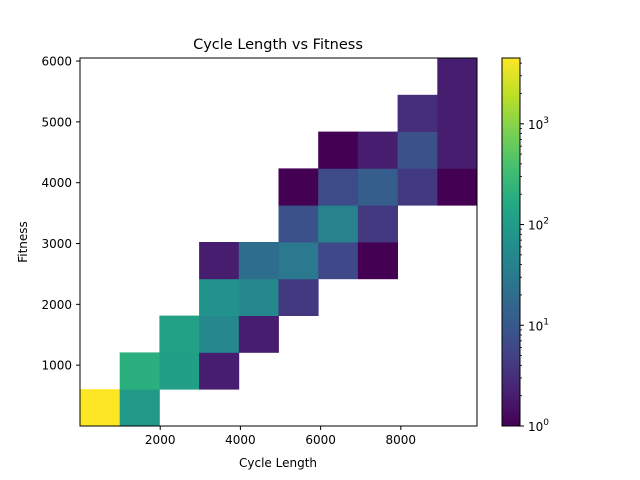 This screenshot has height=480, width=640. What do you see at coordinates (23, 242) in the screenshot?
I see `y-axis-label: Fitness` at bounding box center [23, 242].